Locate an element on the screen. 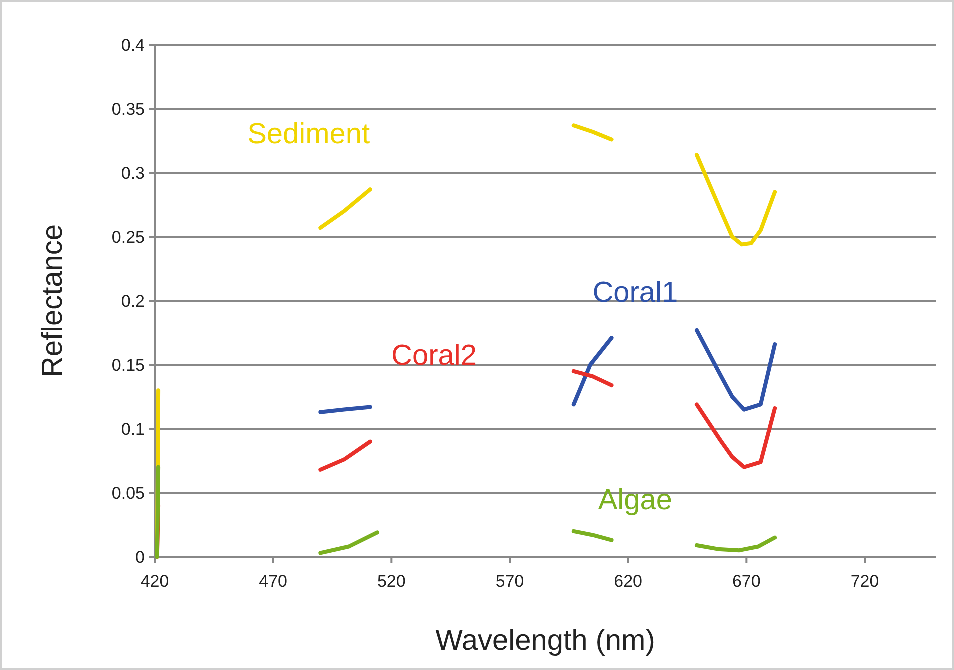 The image size is (954, 670). y-tick-label: 0 is located at coordinates (140, 557).